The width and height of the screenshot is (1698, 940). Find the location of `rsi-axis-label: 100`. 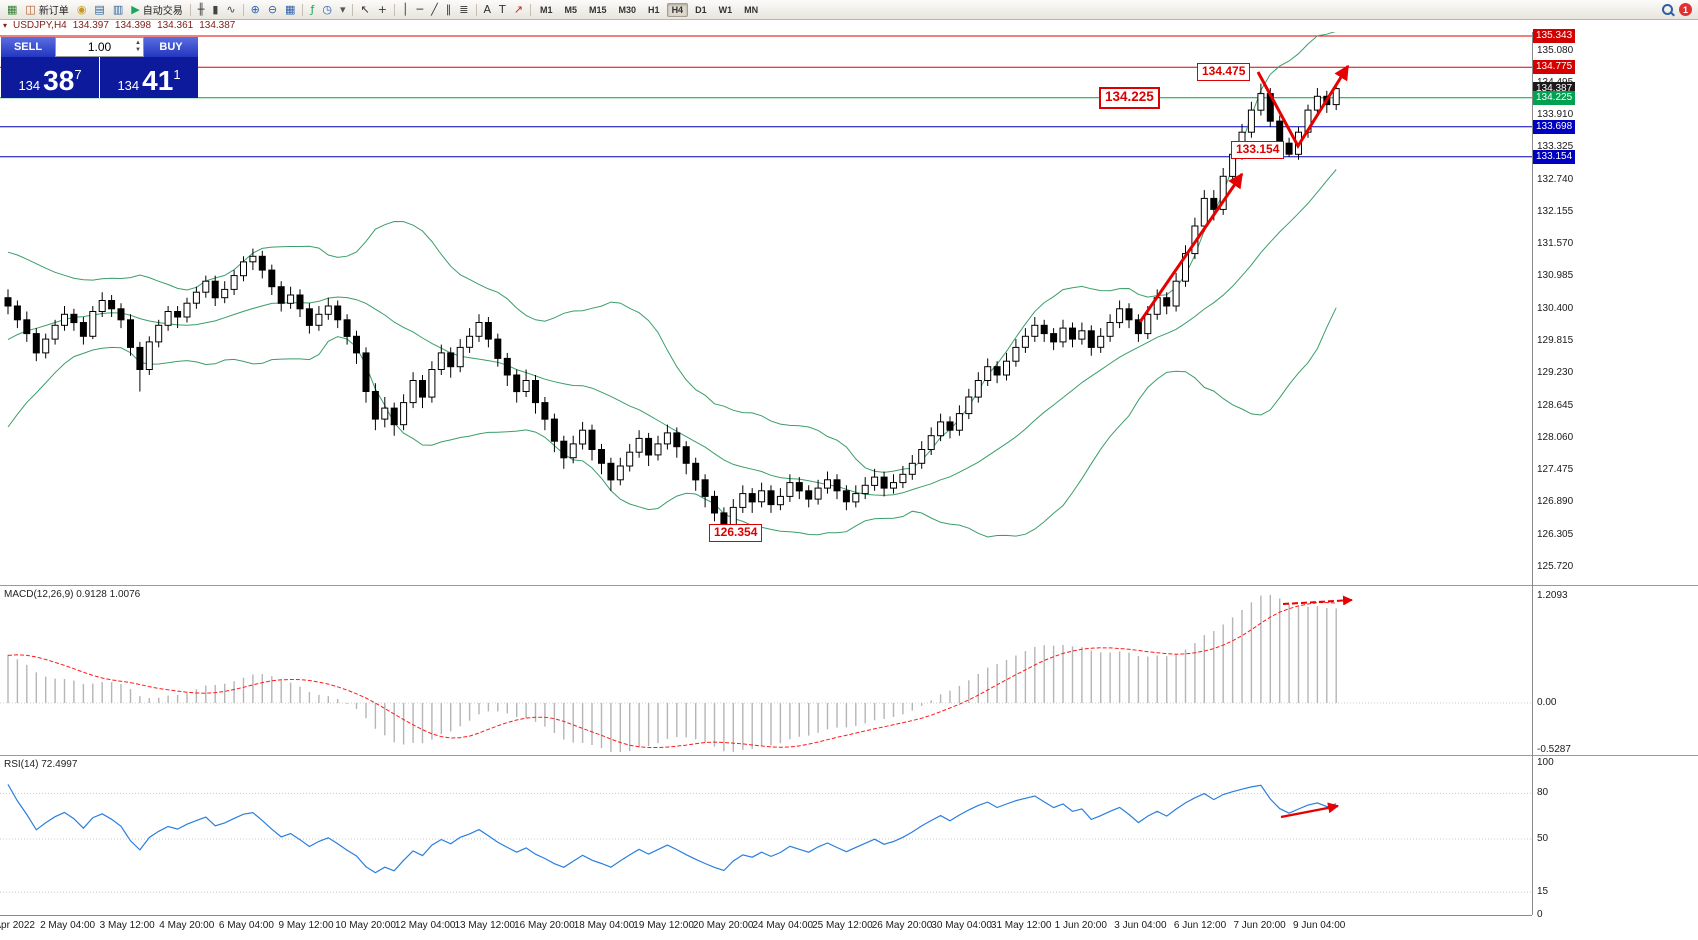

rsi-axis-label: 100 is located at coordinates (1545, 762).